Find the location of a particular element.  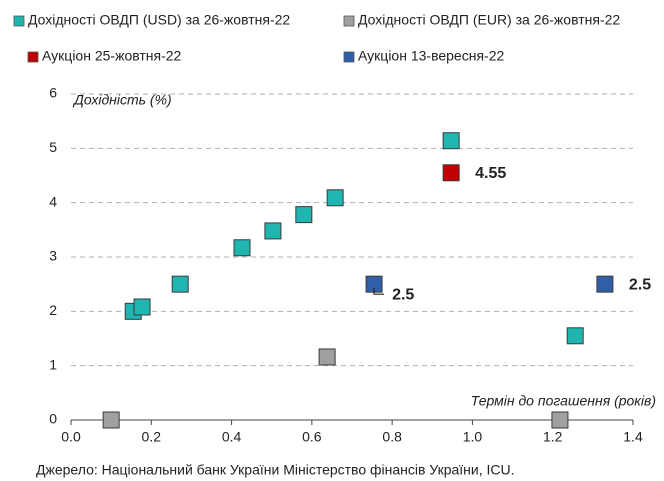

x-tick-label: 0.2 is located at coordinates (152, 437).